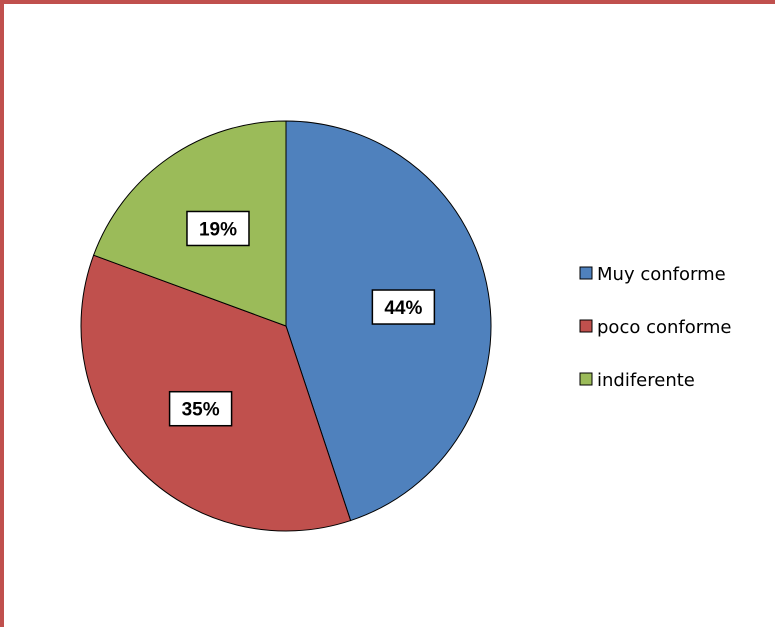 This screenshot has width=775, height=627. I want to click on legend-item-muy-conforme: Muy conforme, so click(652, 274).